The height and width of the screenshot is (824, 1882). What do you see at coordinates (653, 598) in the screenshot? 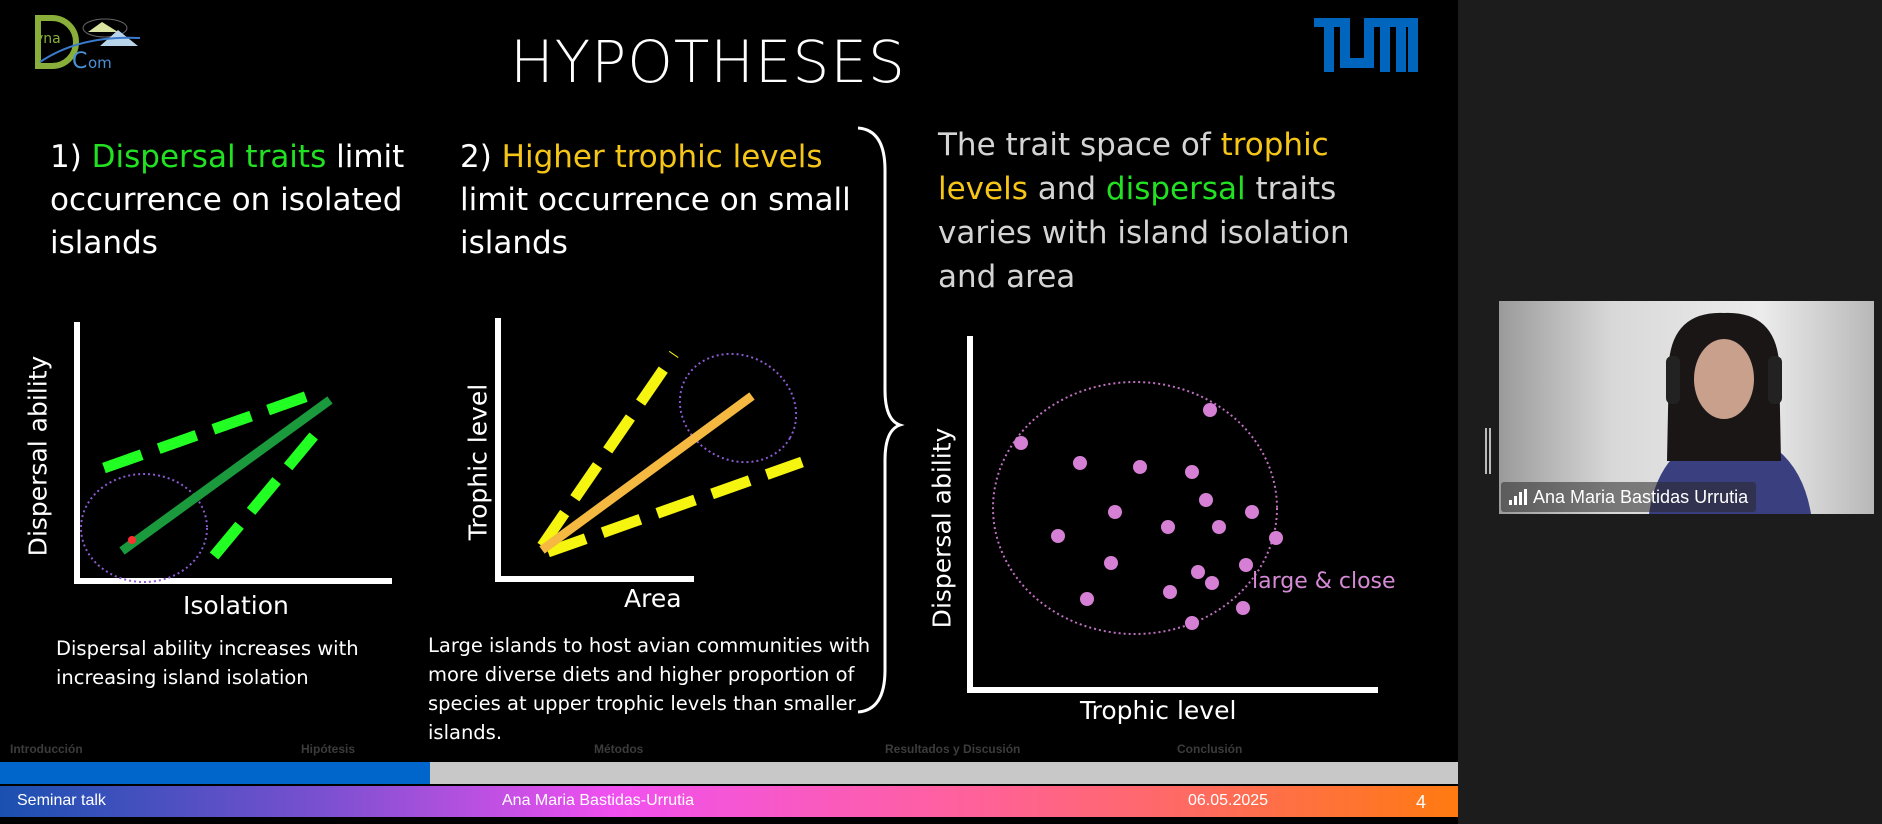
I see `graph2-x-label: Area` at bounding box center [653, 598].